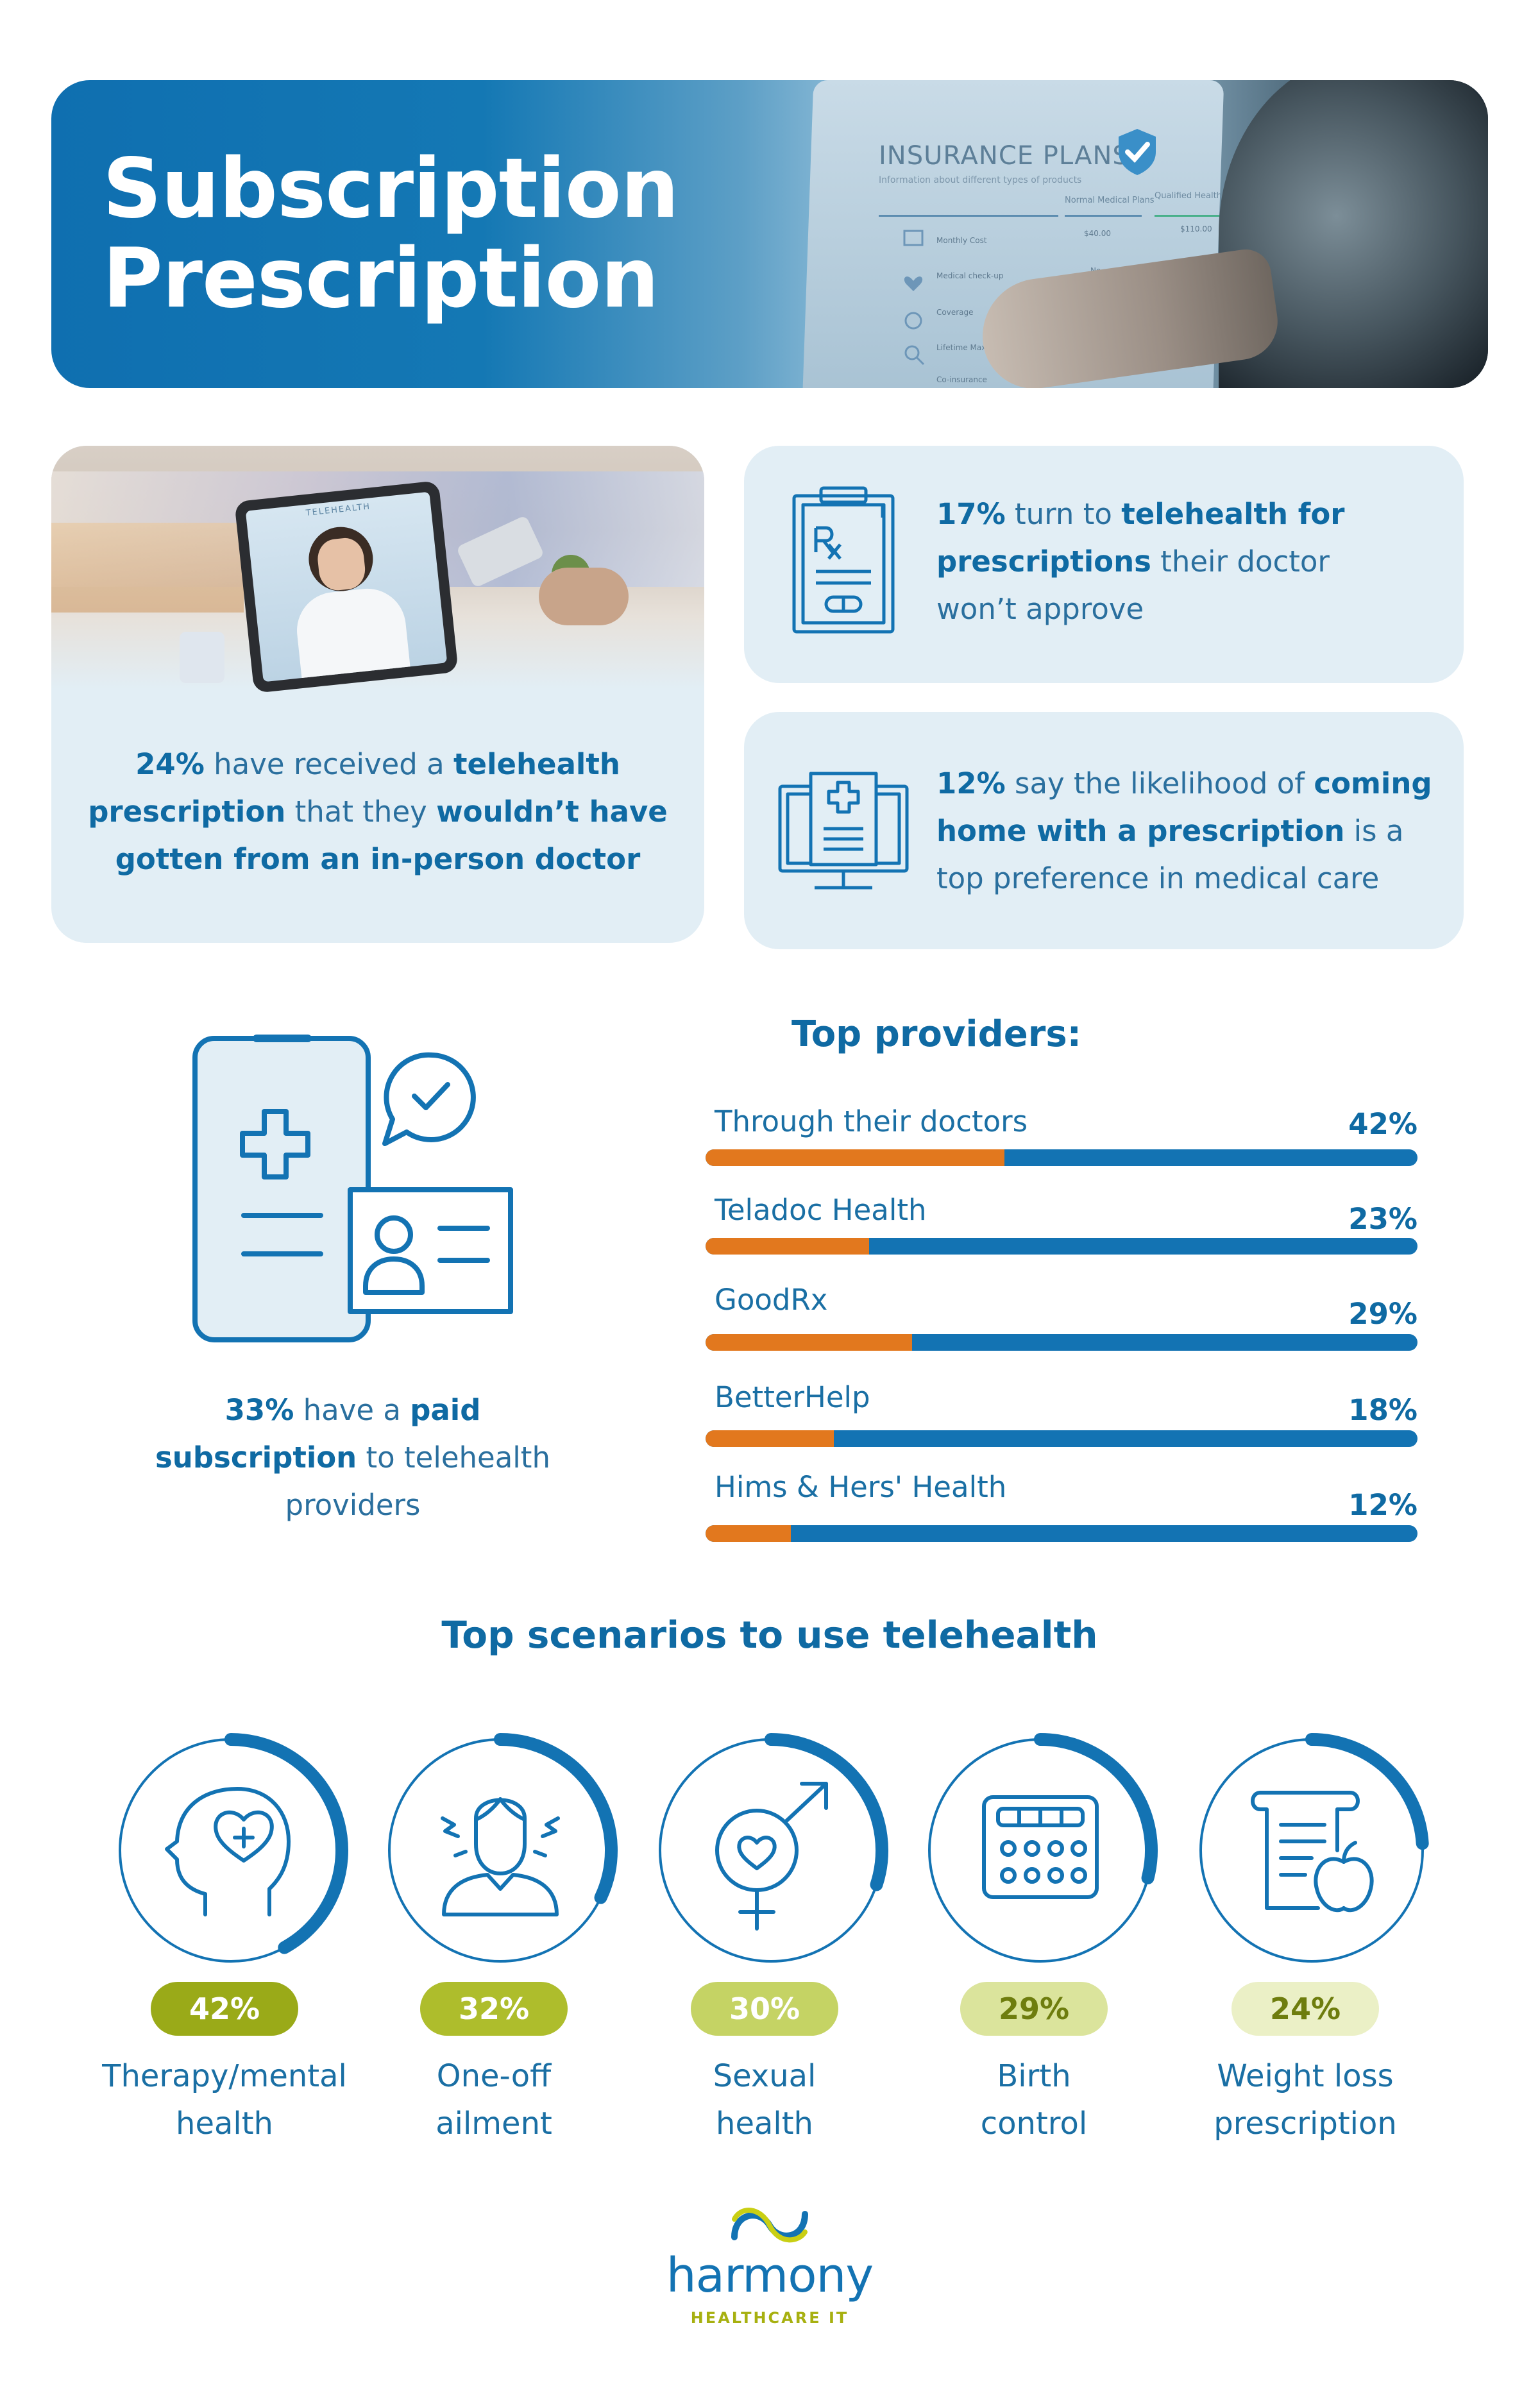  Describe the element at coordinates (961, 379) in the screenshot. I see `screen-row-5: Co-insurance` at that location.